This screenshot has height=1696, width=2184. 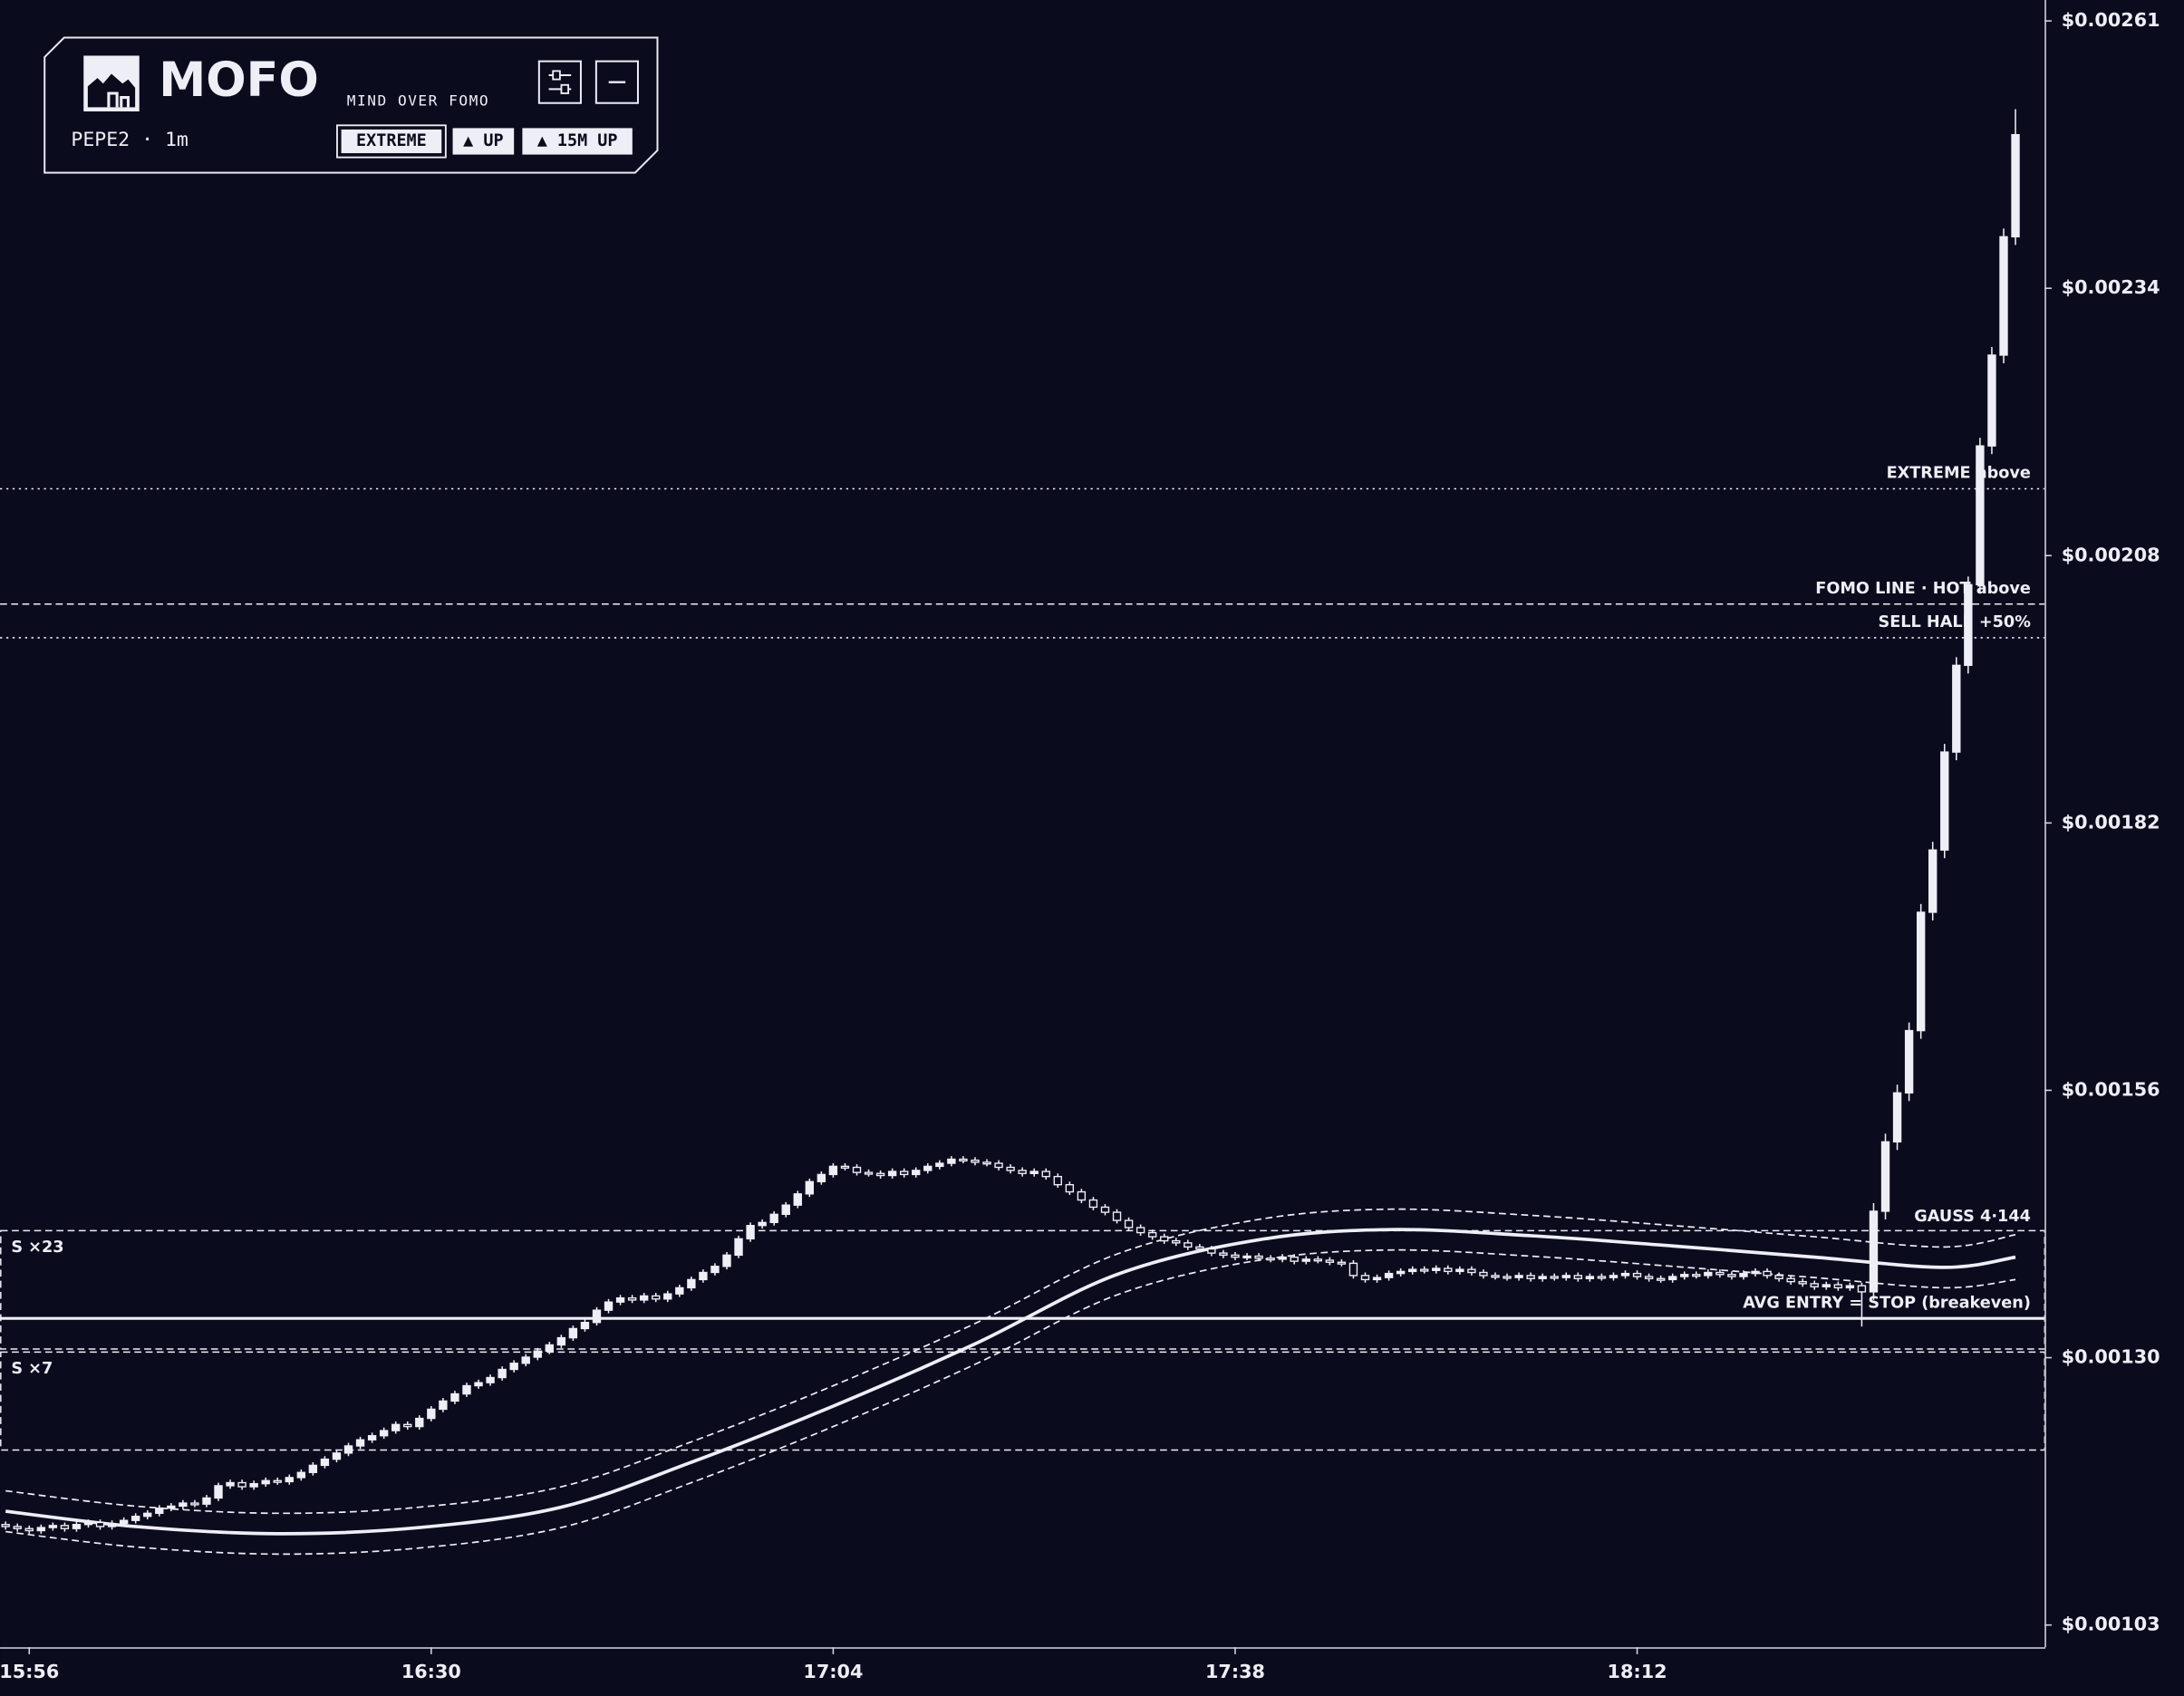 What do you see at coordinates (2111, 822) in the screenshot?
I see `y-tick-label: $0.00182` at bounding box center [2111, 822].